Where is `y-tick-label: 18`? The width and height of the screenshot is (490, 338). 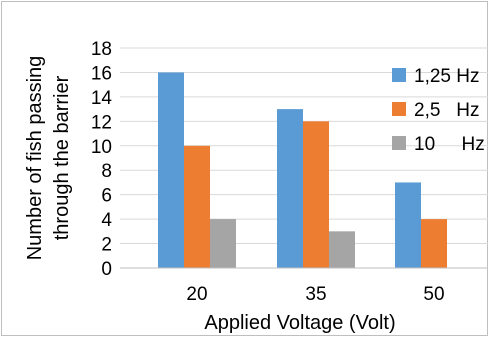 y-tick-label: 18 is located at coordinates (101, 49).